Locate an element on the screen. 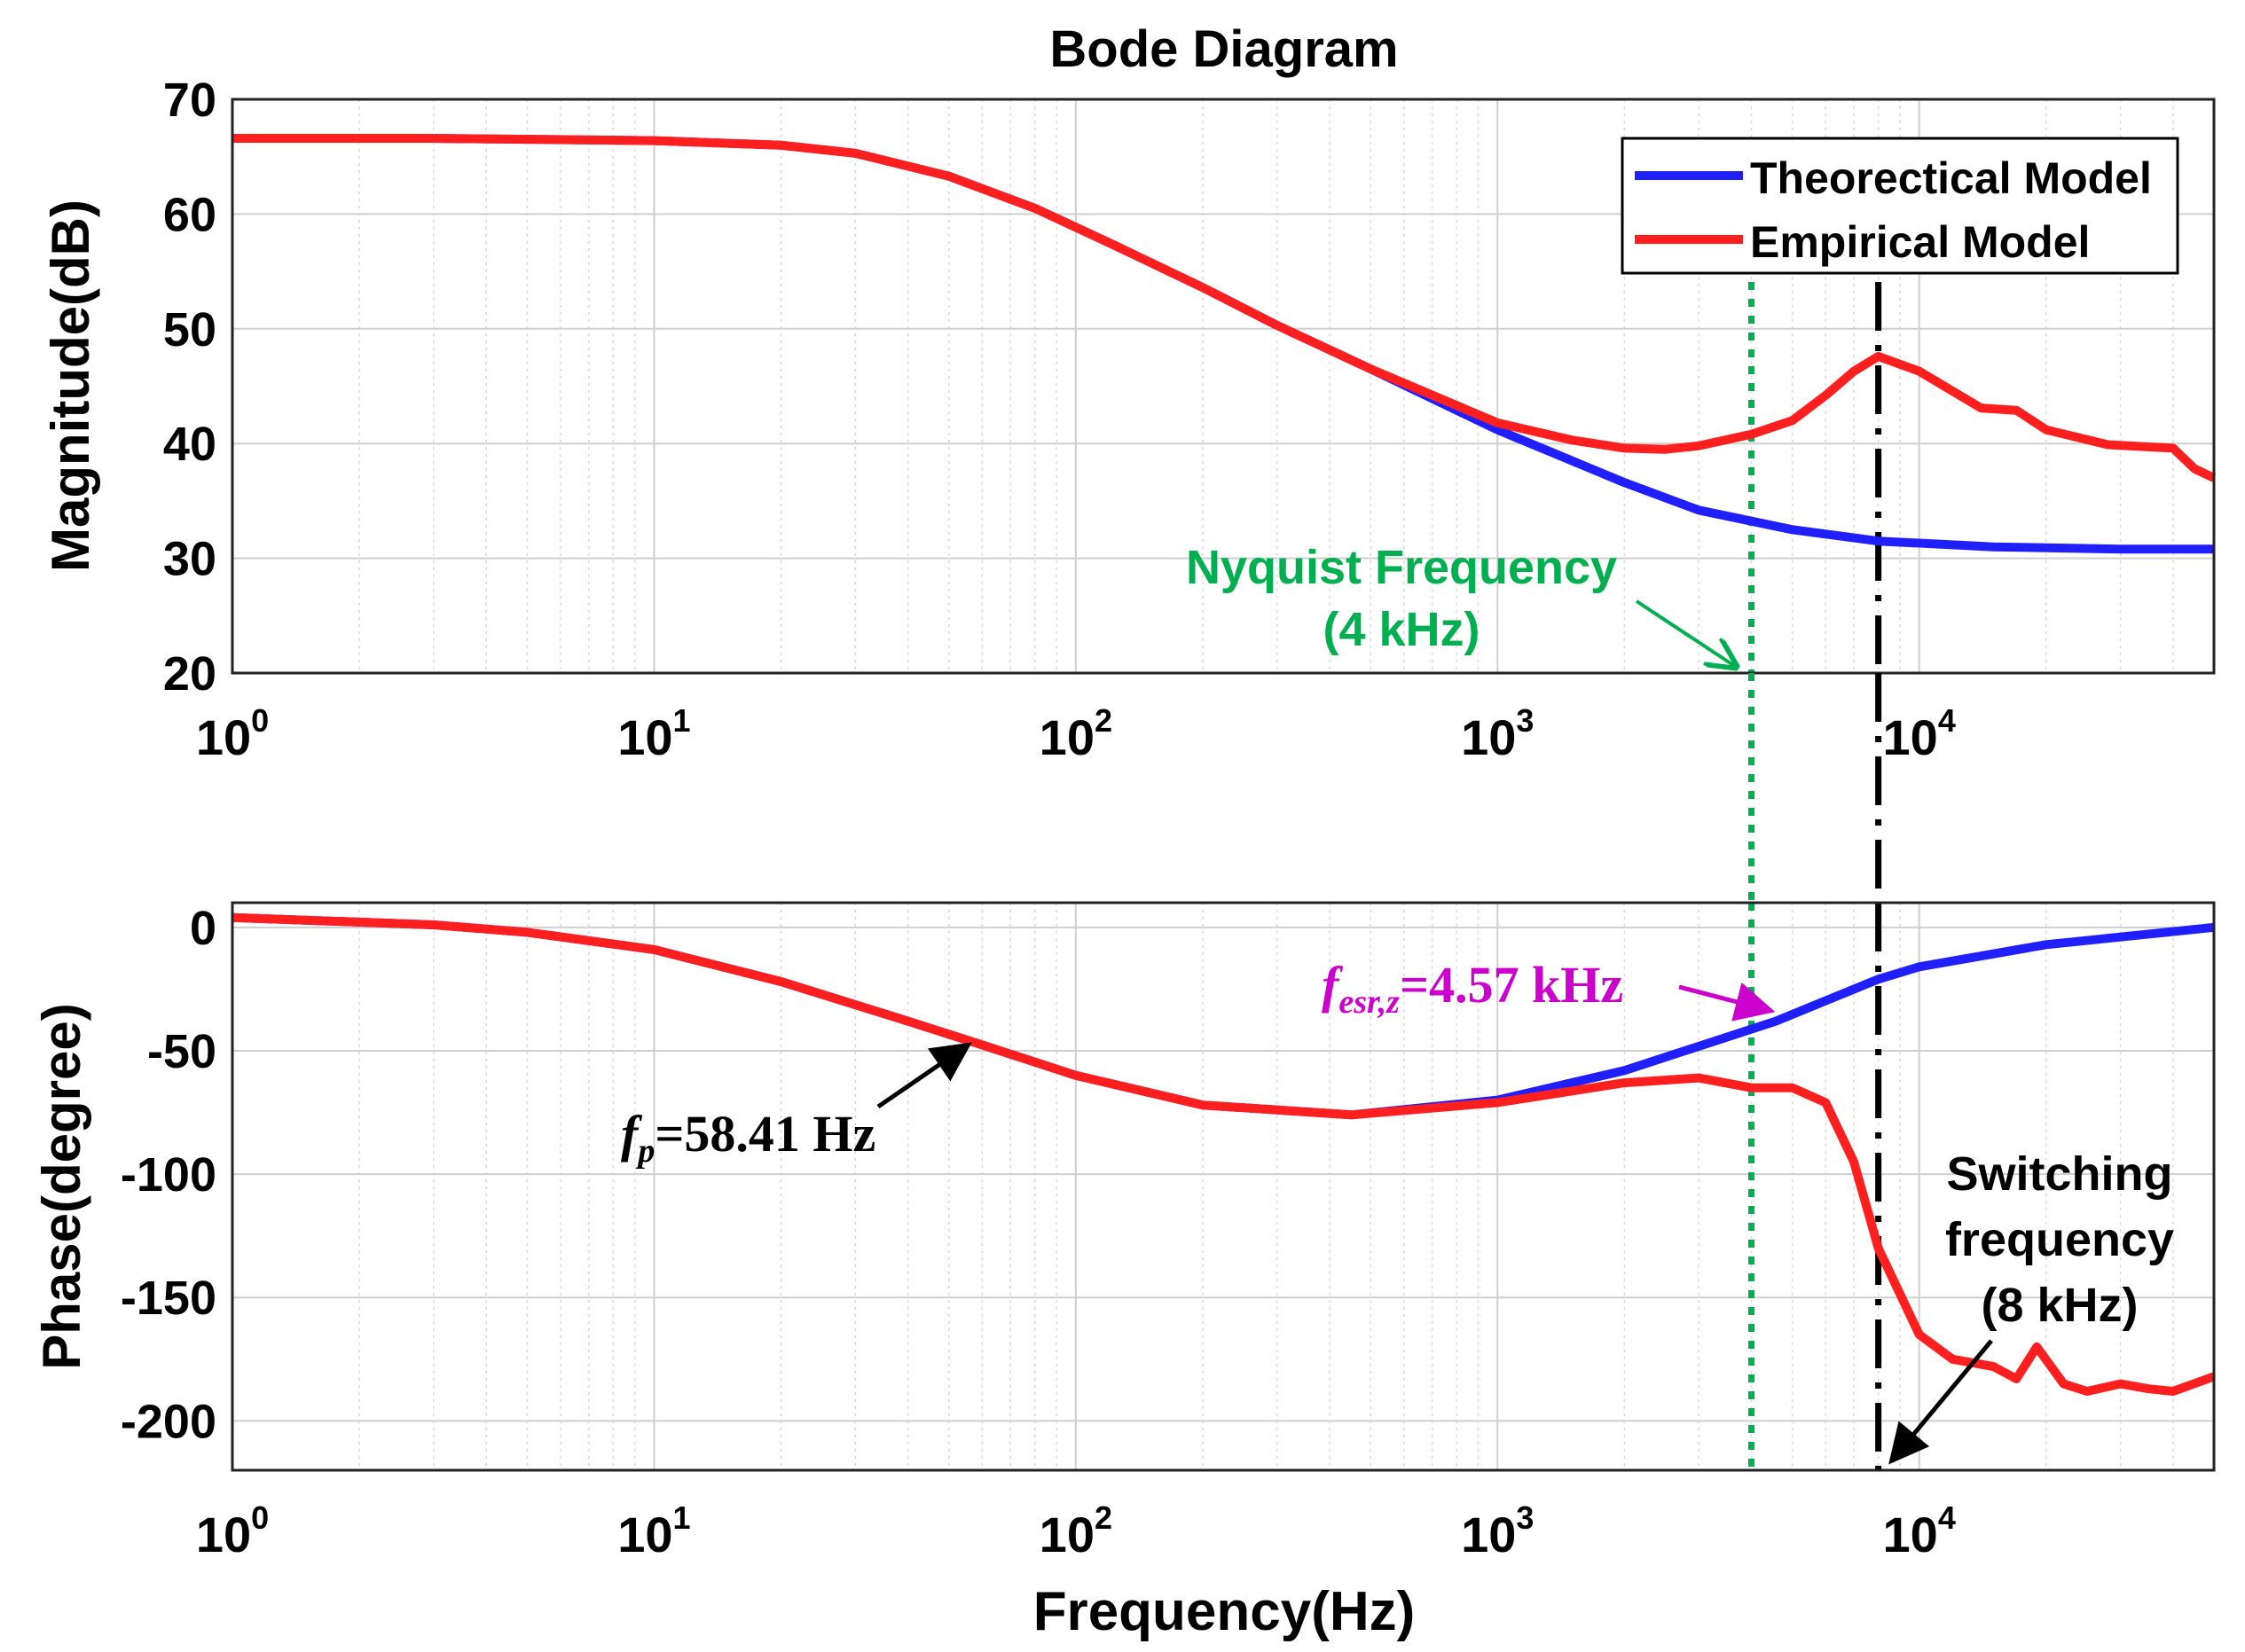  switching-annotation: Switching frequency (8 kHz) is located at coordinates (2031, 1306).